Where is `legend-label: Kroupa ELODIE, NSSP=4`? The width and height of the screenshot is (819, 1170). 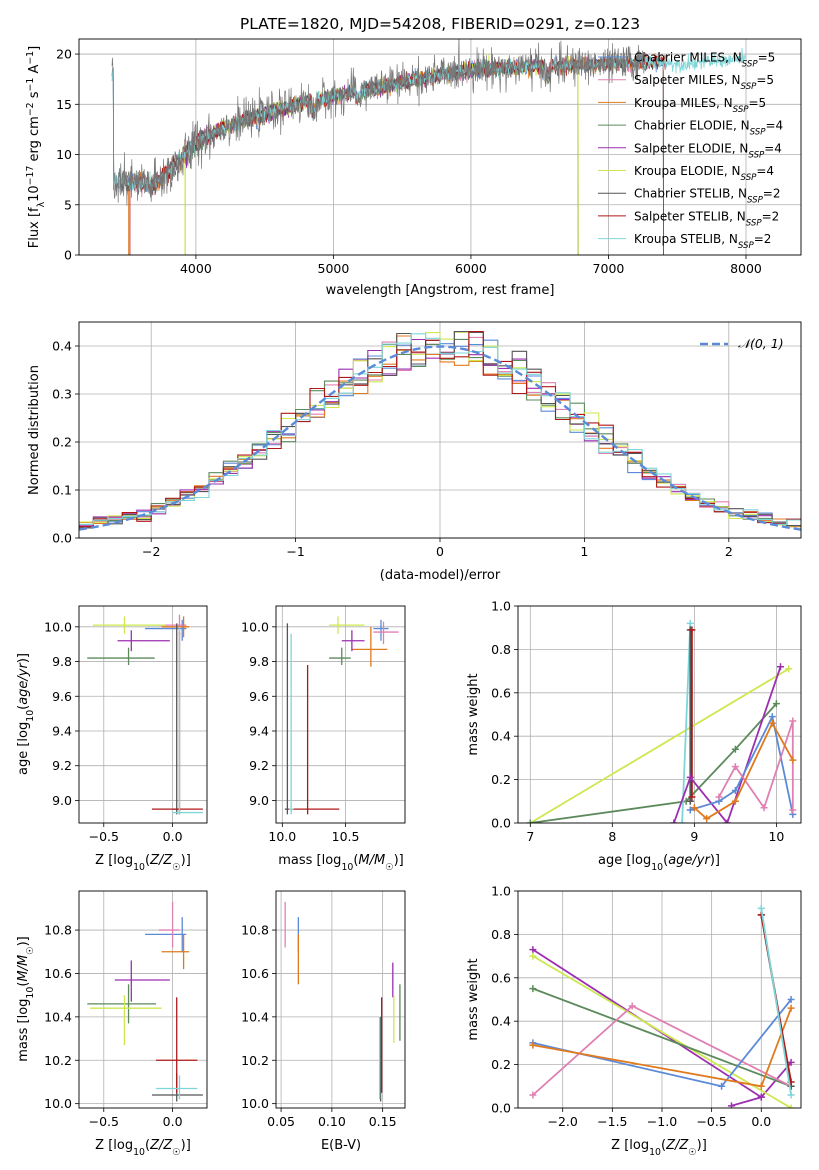
legend-label: Kroupa ELODIE, NSSP=4 is located at coordinates (704, 173).